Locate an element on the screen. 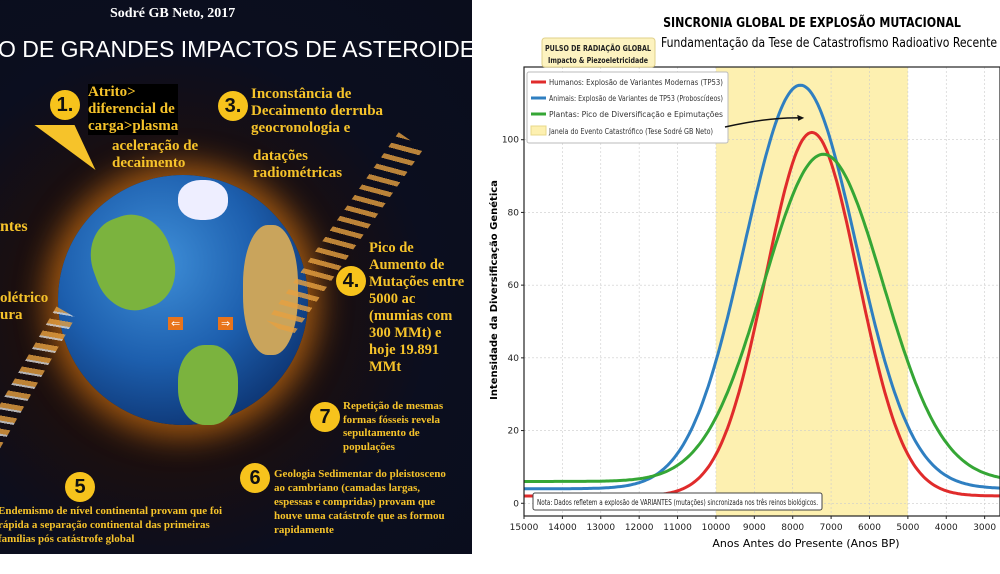  item-4-line: 5000 ac is located at coordinates (392, 299).